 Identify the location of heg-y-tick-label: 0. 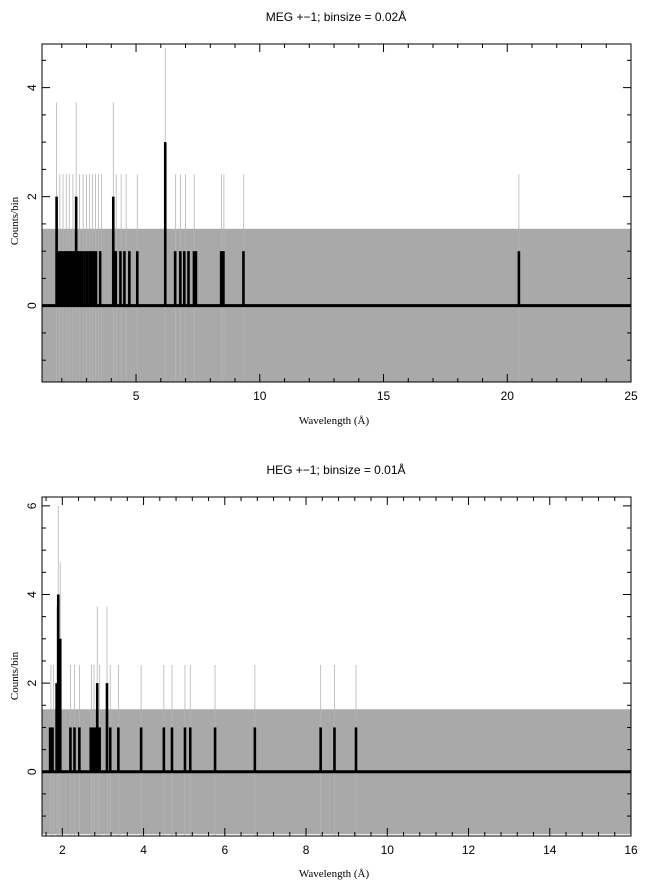
(32, 771).